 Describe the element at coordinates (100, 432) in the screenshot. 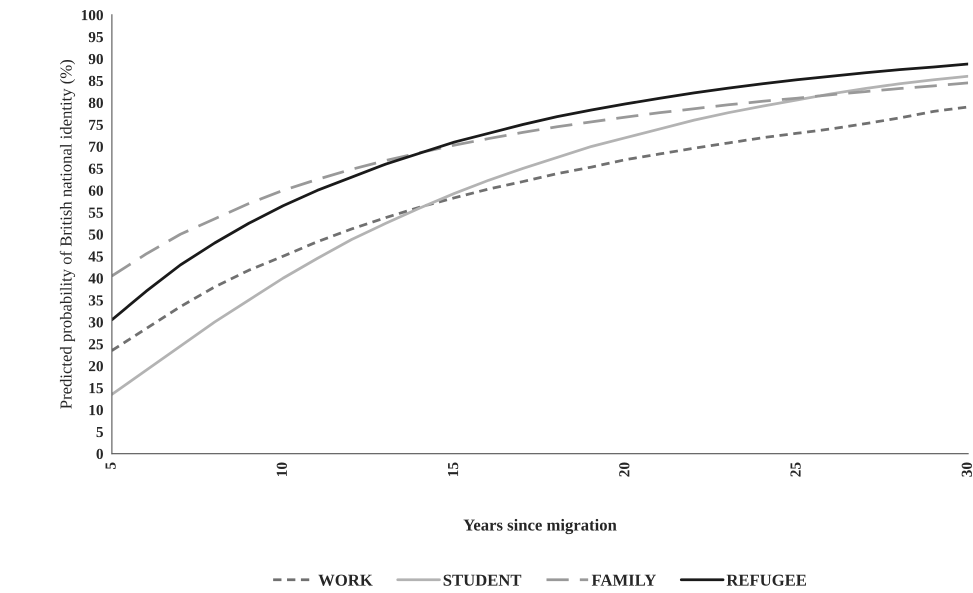

I see `y-tick-label: 5` at that location.